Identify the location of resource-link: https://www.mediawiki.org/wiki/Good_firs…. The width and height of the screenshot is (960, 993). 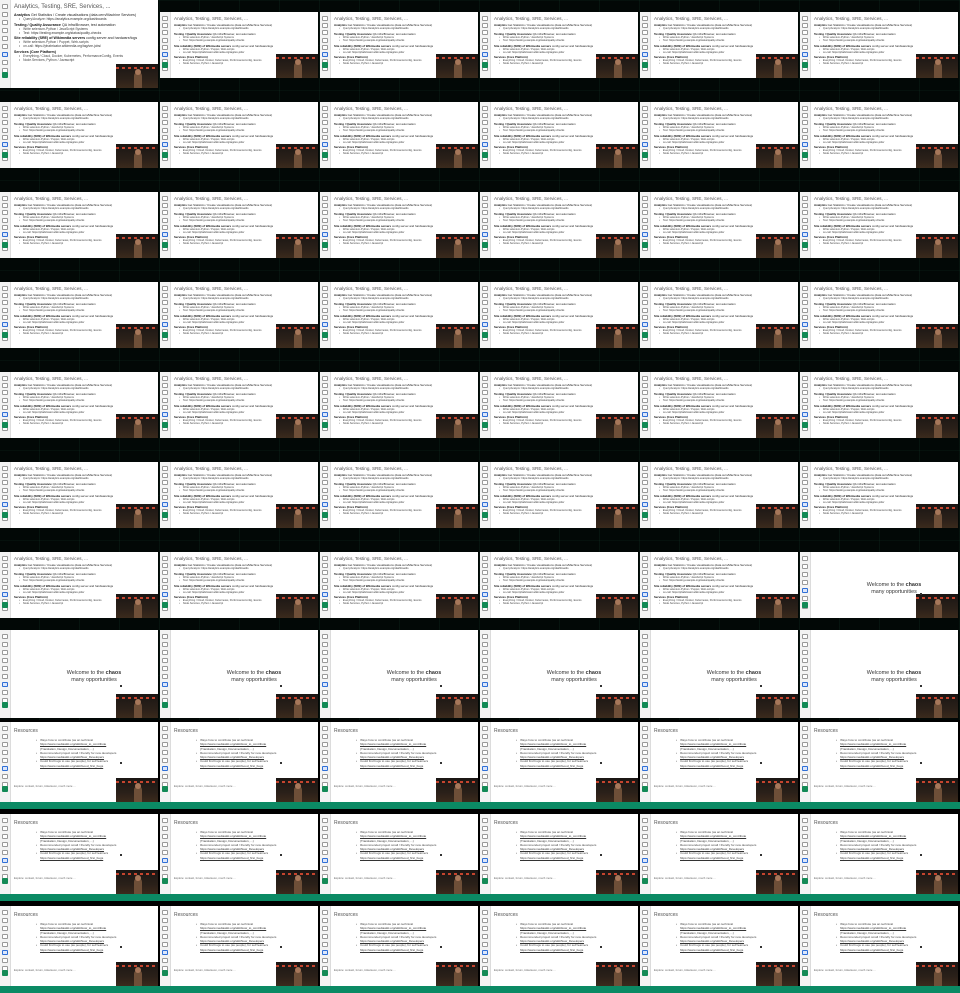
(552, 765).